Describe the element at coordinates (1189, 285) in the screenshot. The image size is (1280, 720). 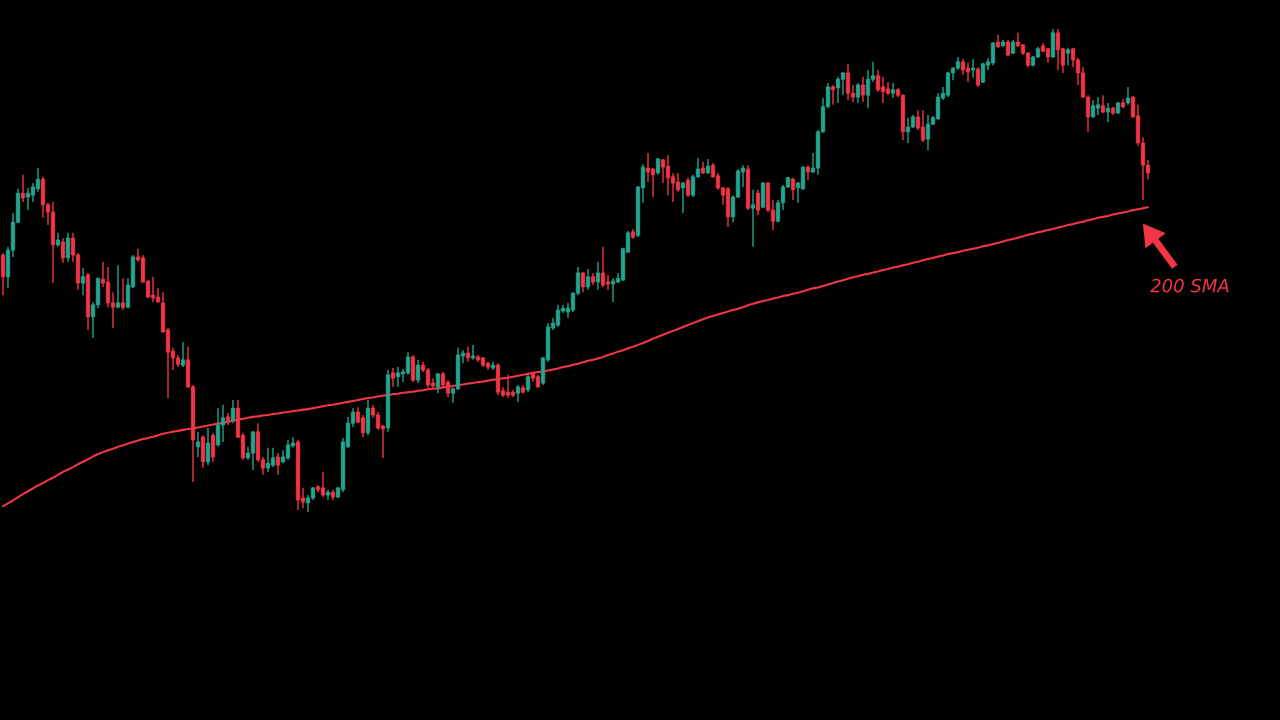
I see `text: 200 SMA` at that location.